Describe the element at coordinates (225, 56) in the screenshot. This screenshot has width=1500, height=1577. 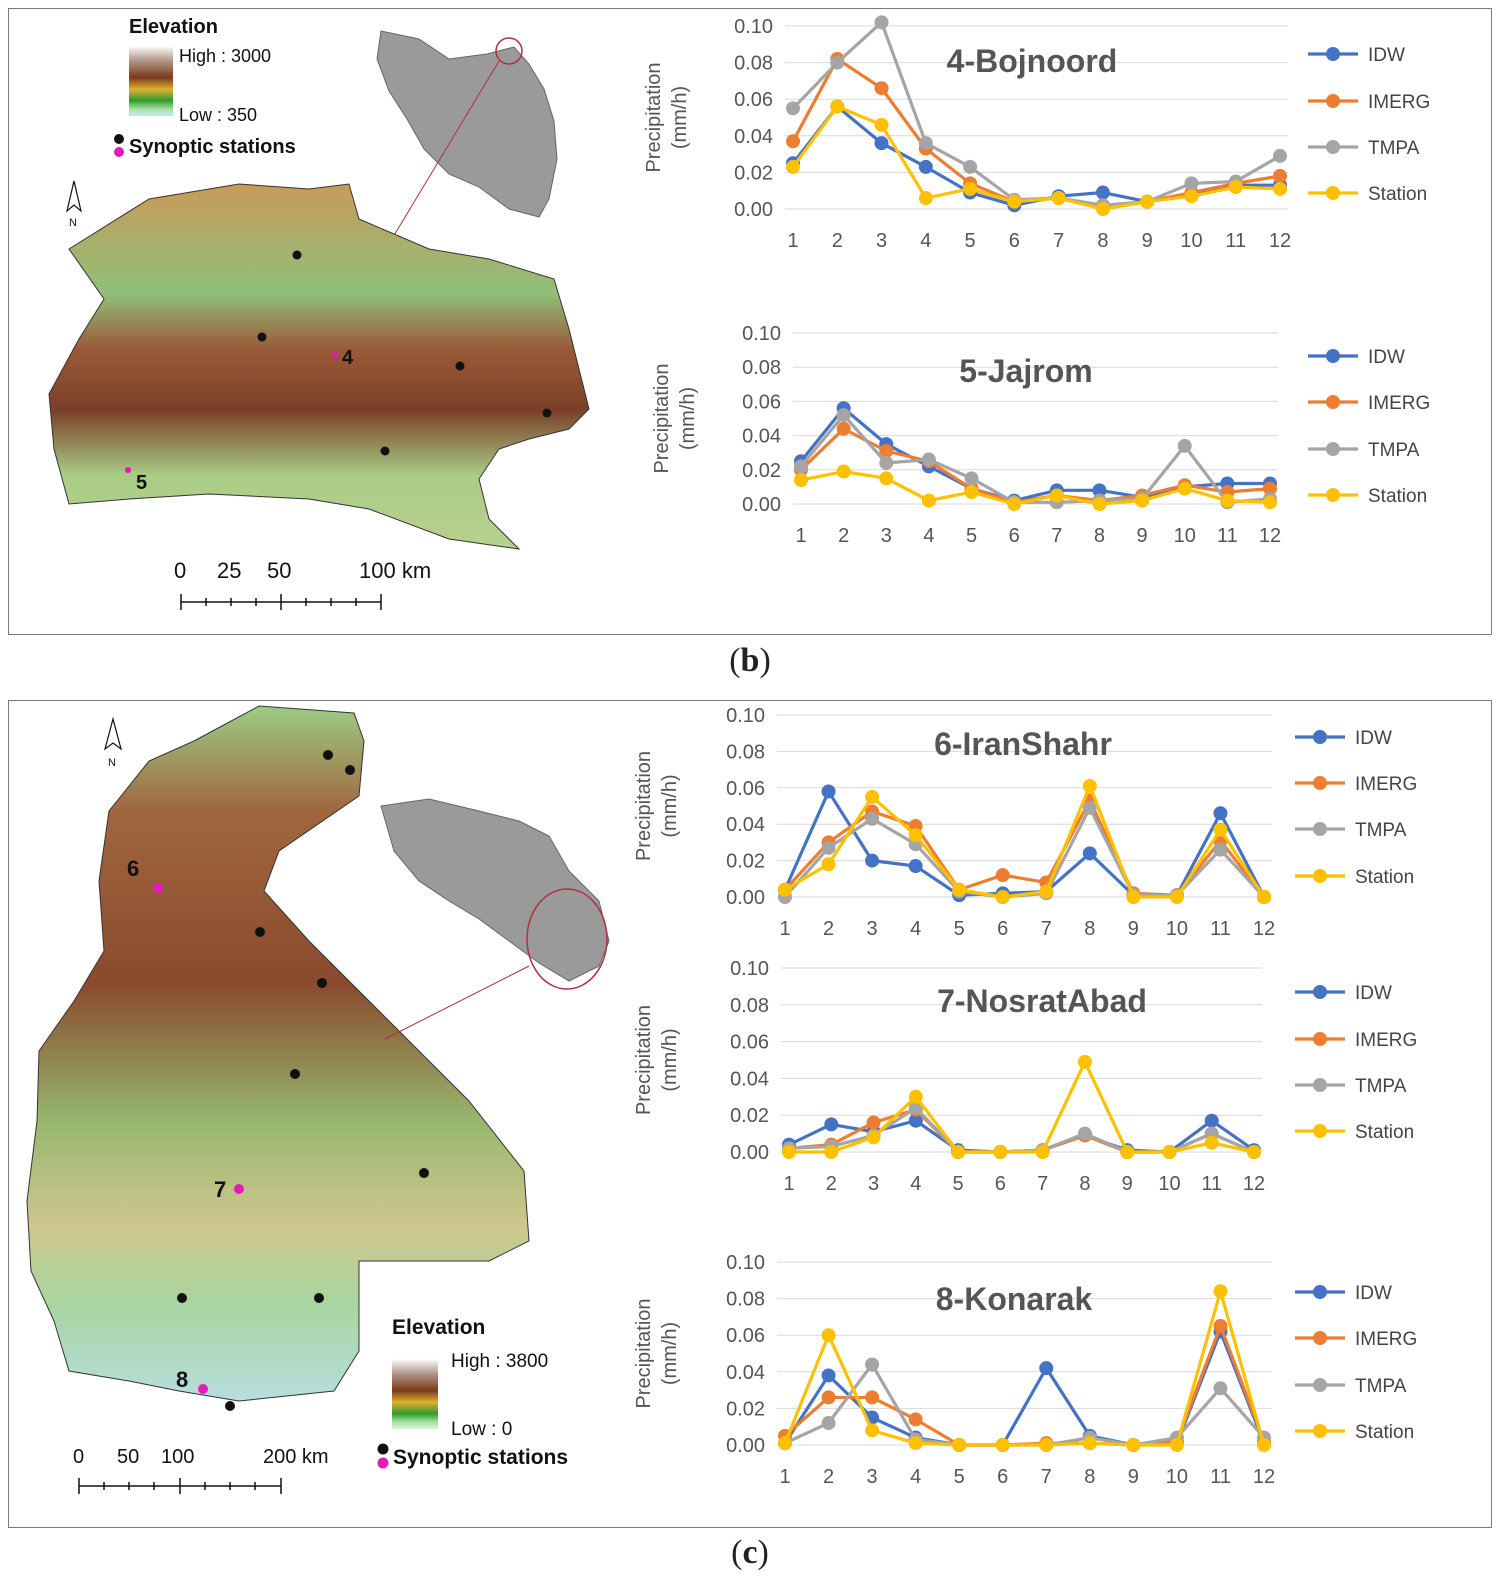
I see `elevation-high: High : 3000` at that location.